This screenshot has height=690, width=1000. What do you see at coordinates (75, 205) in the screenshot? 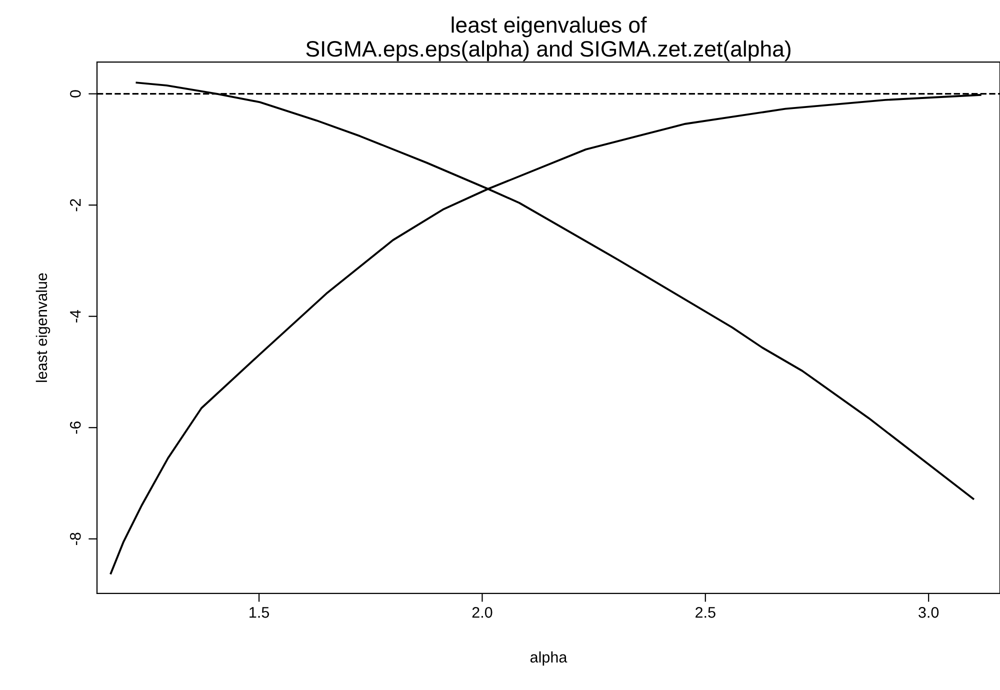
I see `y-tick-label: -2` at bounding box center [75, 205].